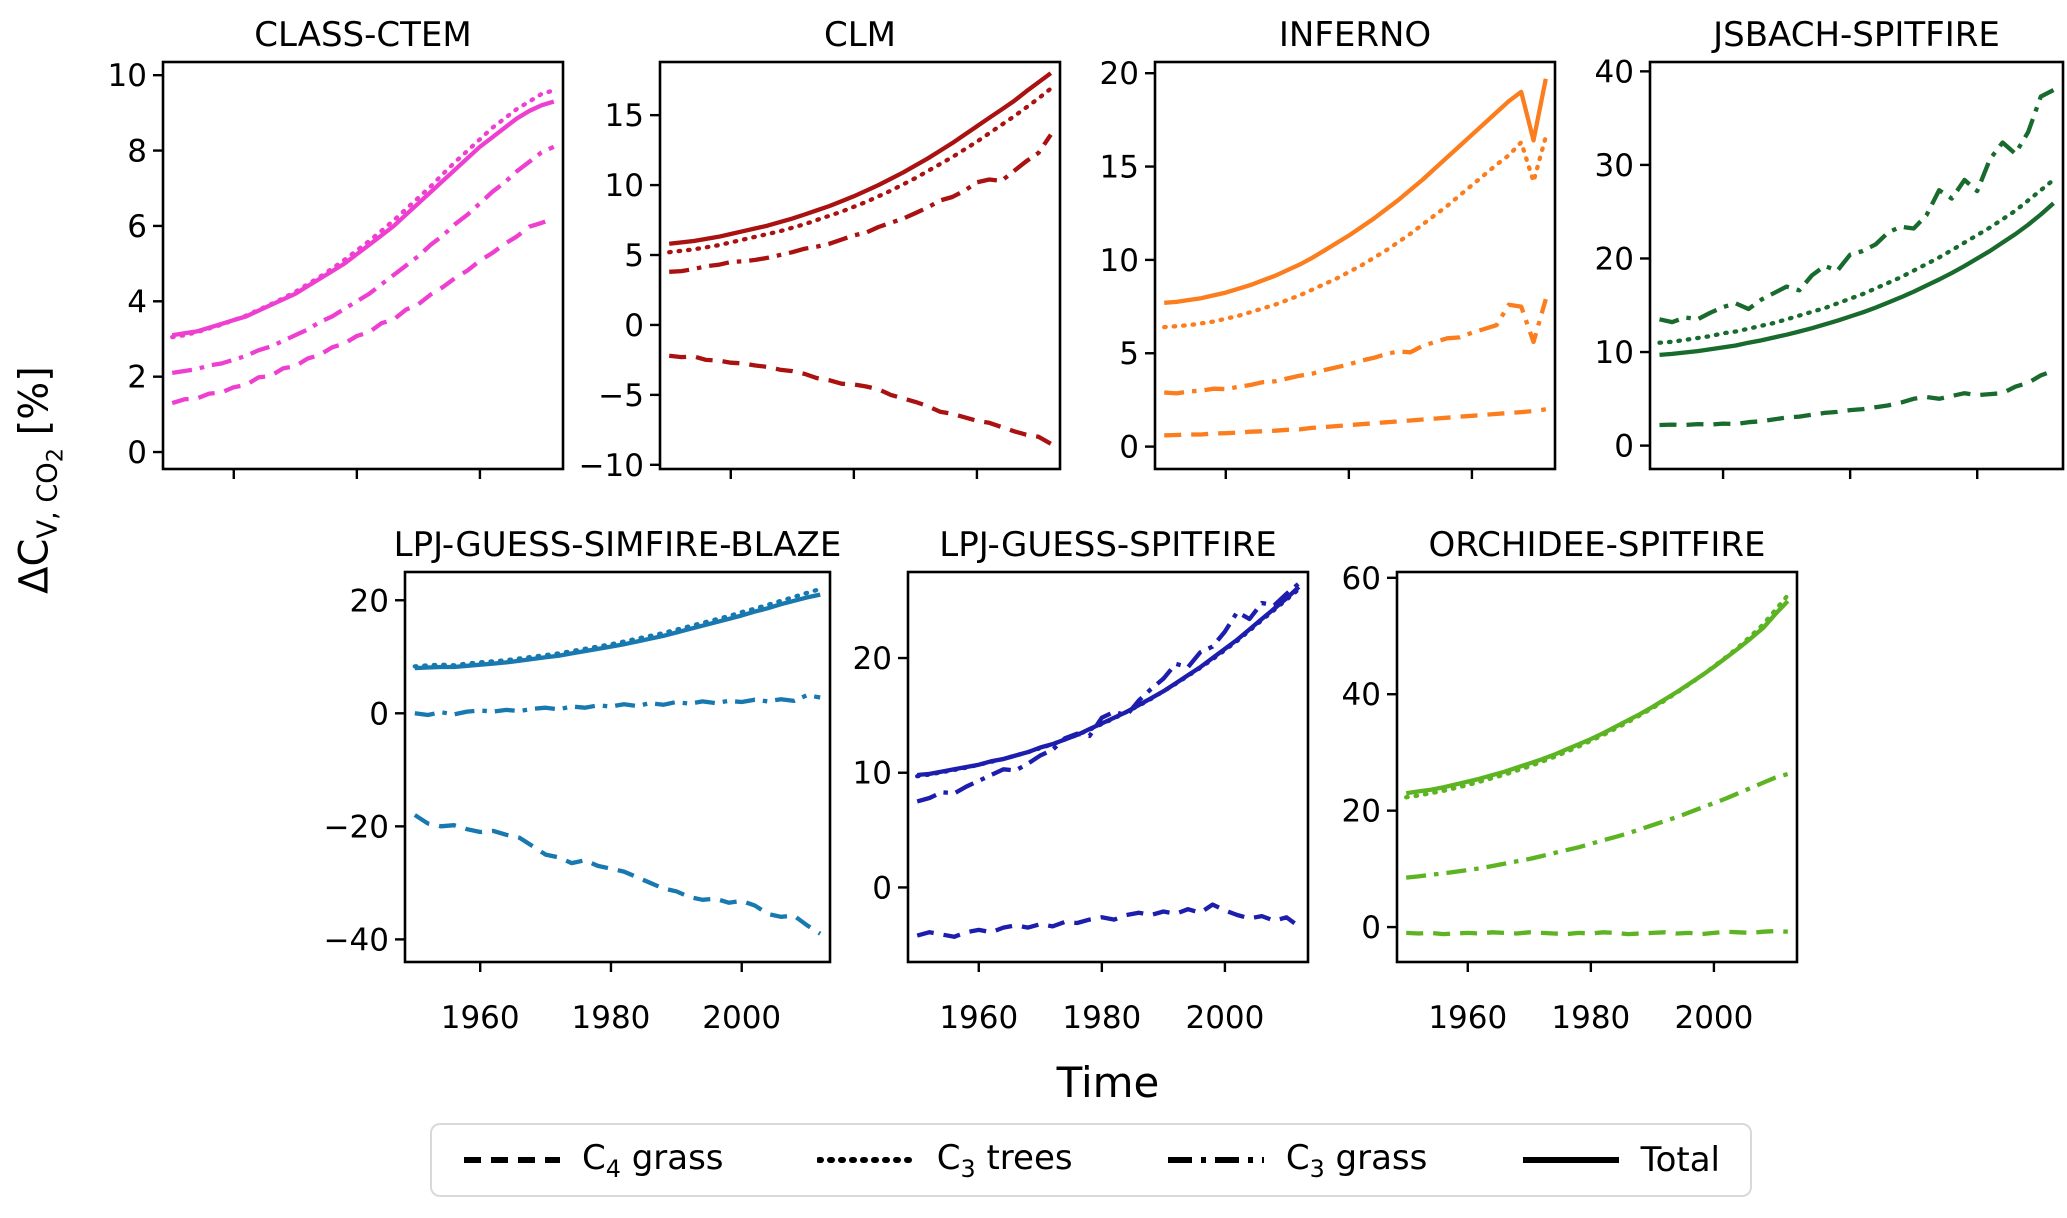 This screenshot has width=2067, height=1218. I want to click on legend-entry-c3-grass: C3 grass, so click(1297, 1160).